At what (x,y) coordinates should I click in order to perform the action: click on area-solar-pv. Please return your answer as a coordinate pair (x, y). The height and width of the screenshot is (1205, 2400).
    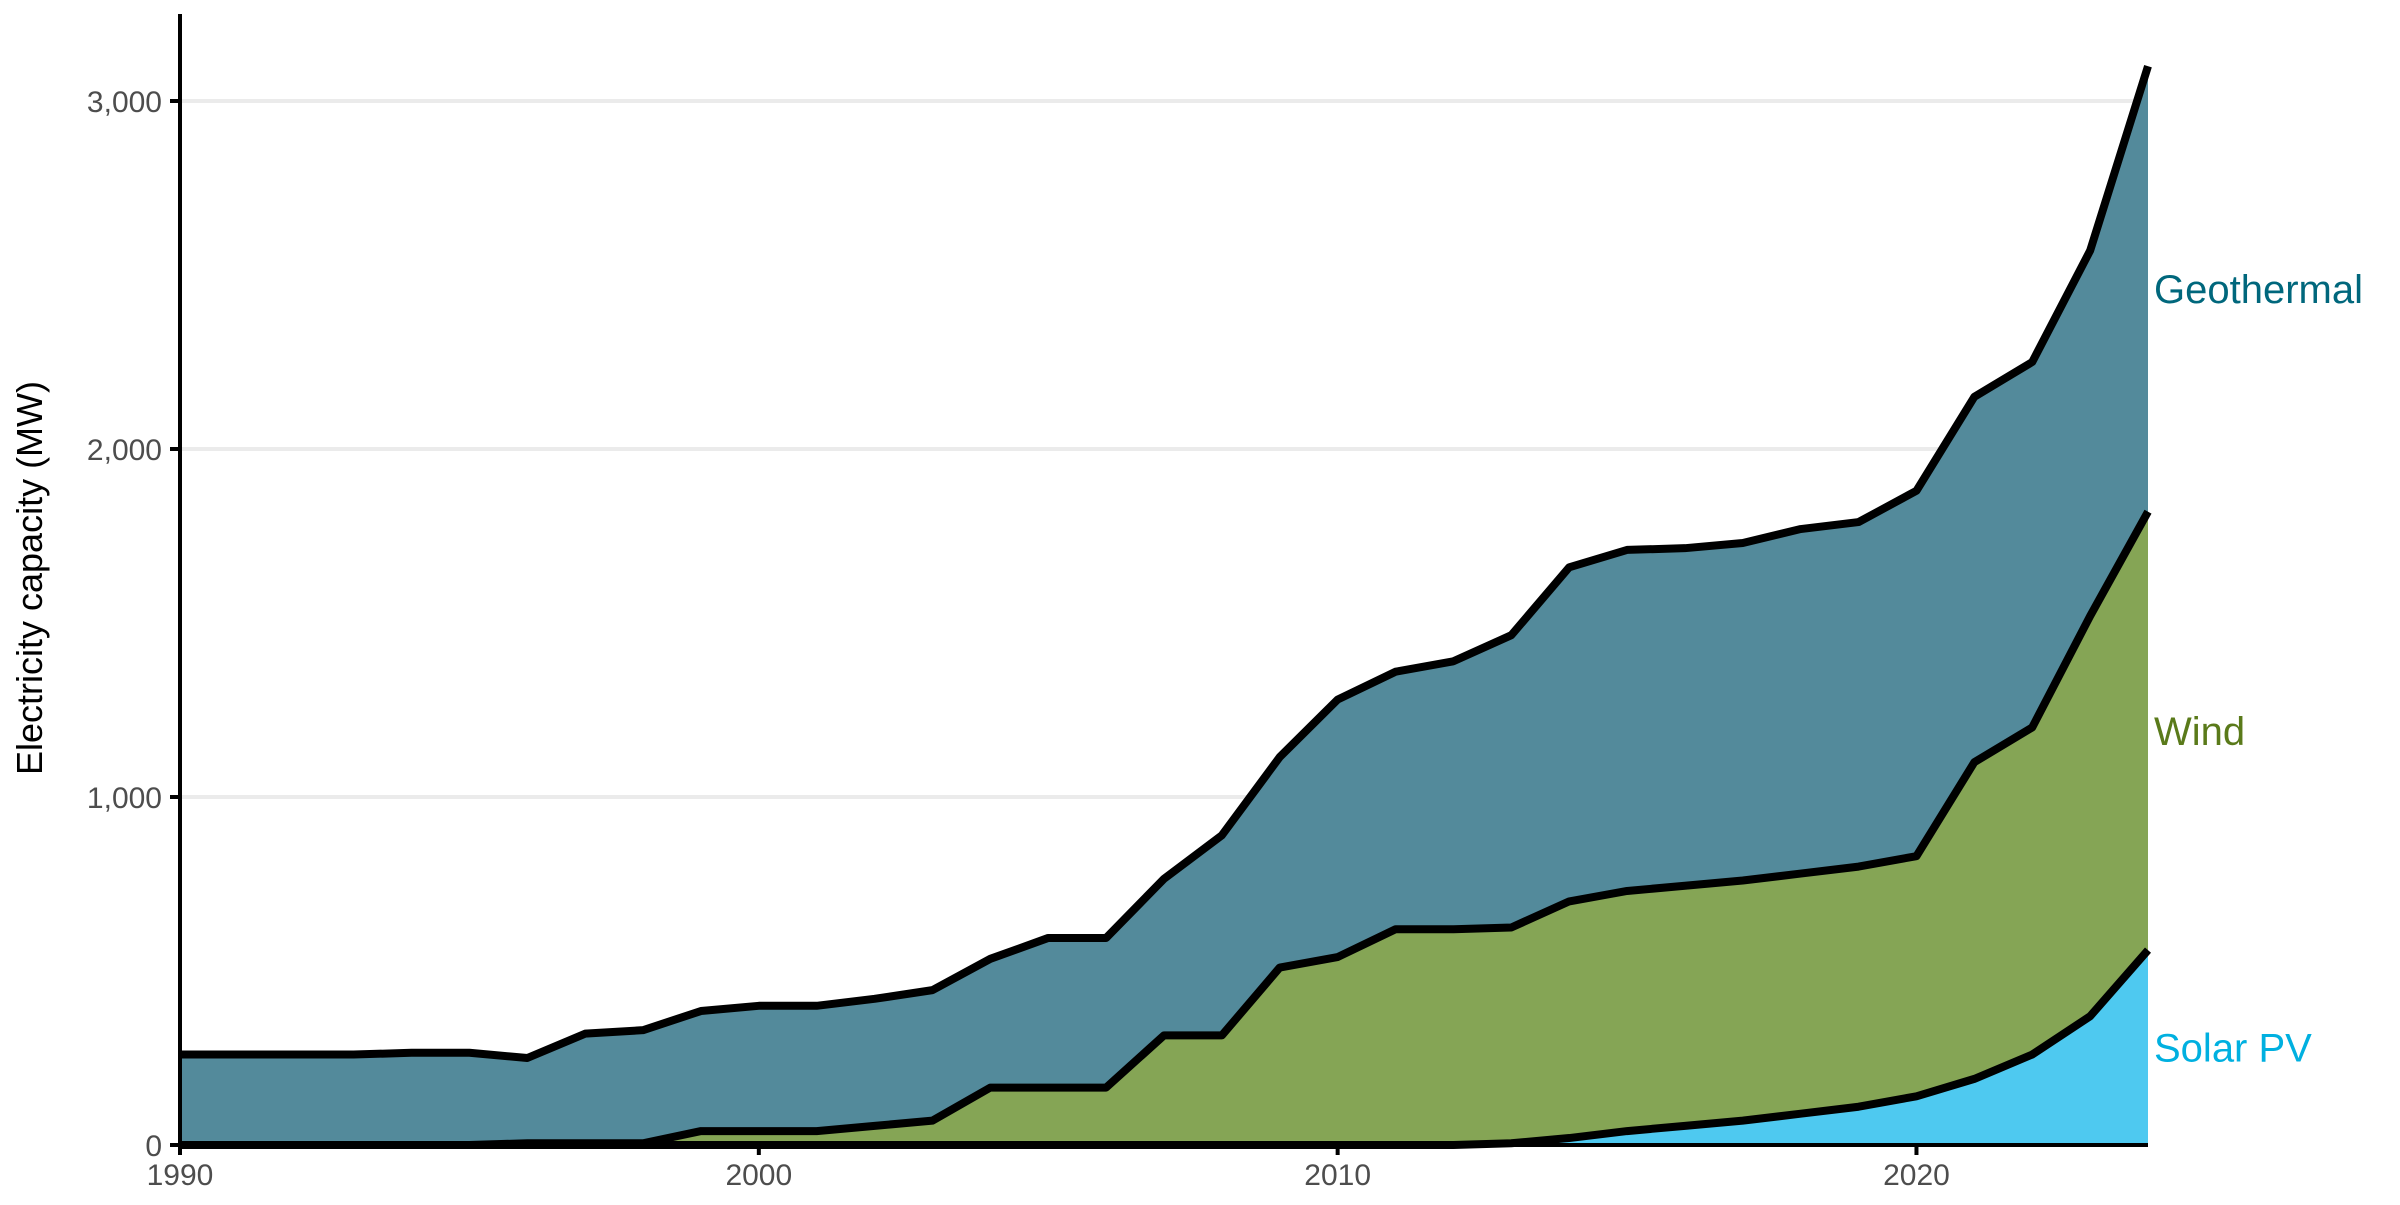
    Looking at the image, I should click on (1164, 1047).